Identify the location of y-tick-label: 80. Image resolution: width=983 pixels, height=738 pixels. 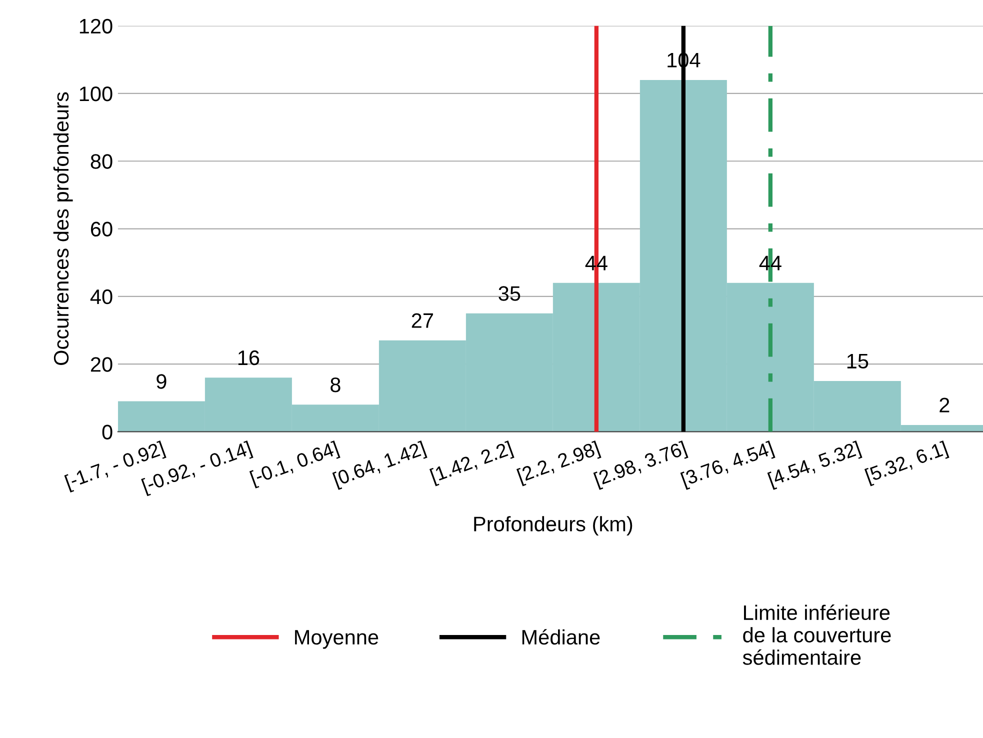
(101, 161).